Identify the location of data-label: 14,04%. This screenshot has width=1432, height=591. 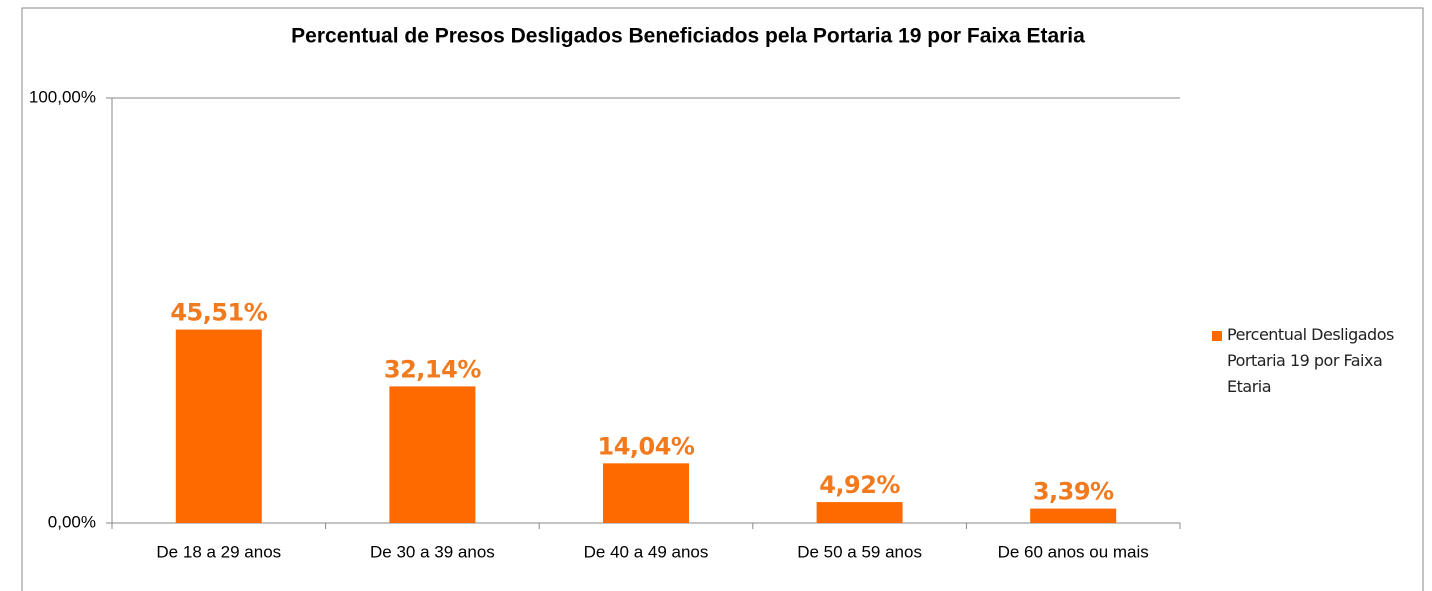
(646, 446).